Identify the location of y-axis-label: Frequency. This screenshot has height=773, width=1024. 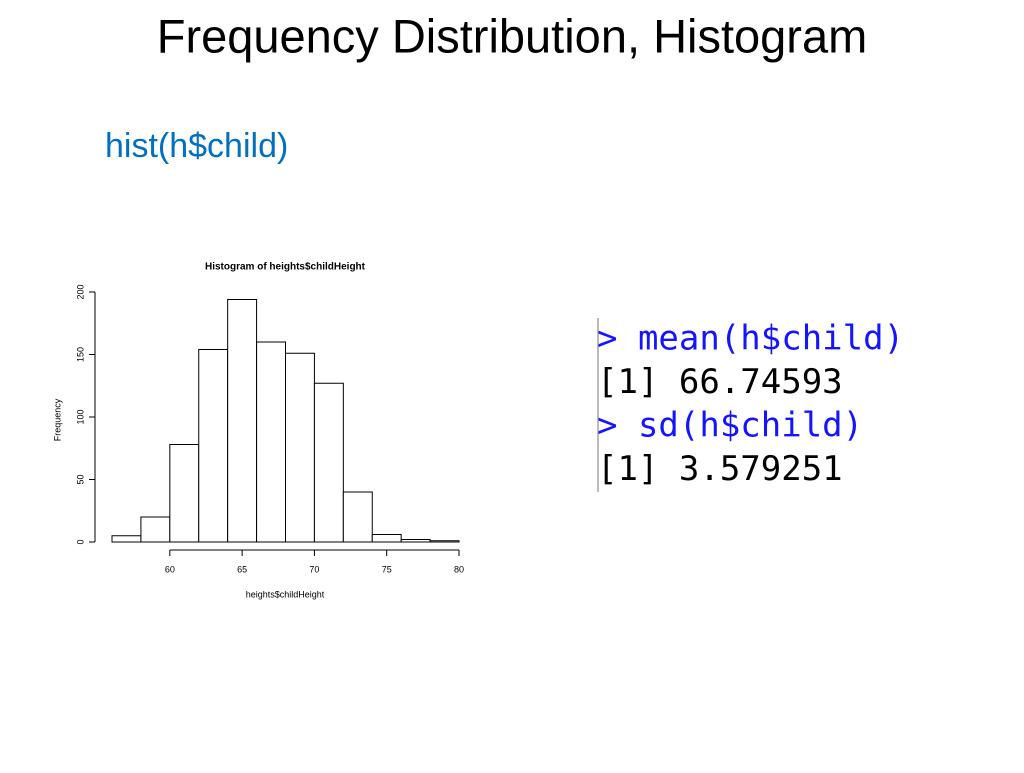
(57, 419).